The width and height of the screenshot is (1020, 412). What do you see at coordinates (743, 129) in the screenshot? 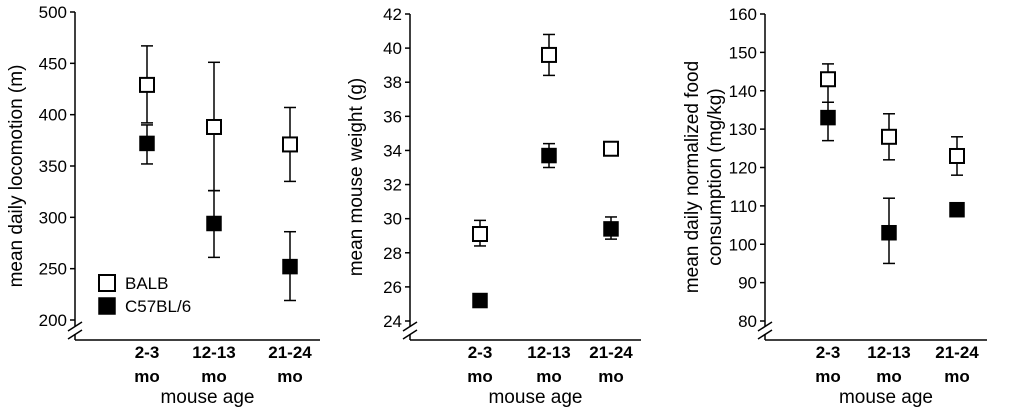
I see `y-tick-label: 130` at bounding box center [743, 129].